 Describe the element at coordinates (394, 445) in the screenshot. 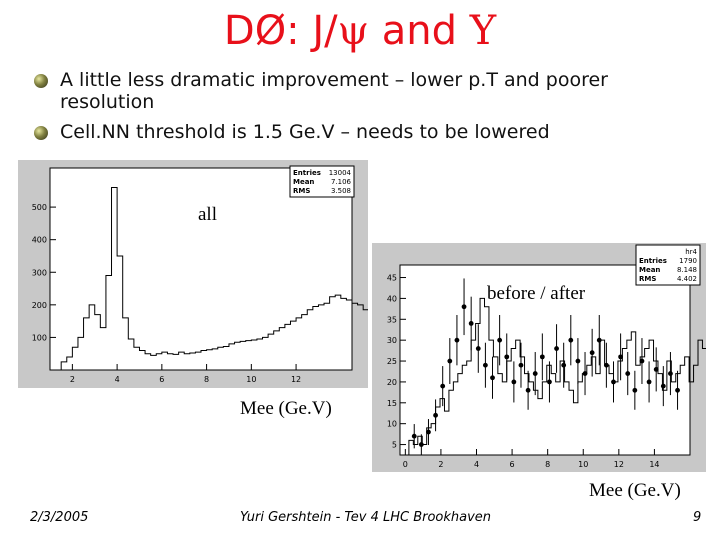

I see `y-tick-label: 5` at that location.